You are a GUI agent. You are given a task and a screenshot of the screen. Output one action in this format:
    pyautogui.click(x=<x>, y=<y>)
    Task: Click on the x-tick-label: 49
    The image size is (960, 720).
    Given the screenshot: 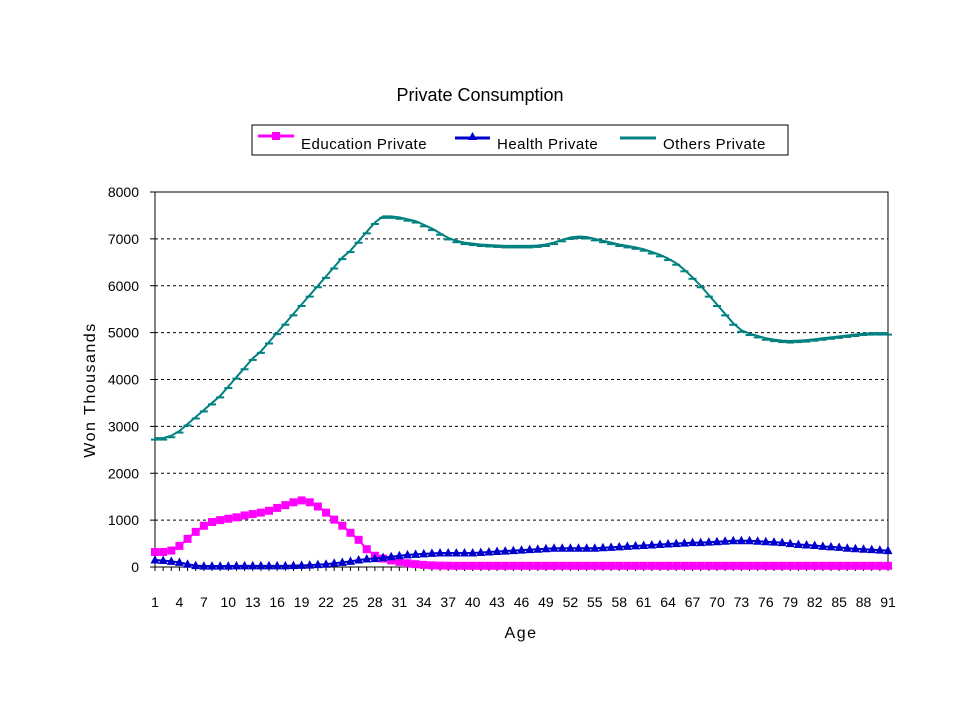 What is the action you would take?
    pyautogui.click(x=546, y=602)
    